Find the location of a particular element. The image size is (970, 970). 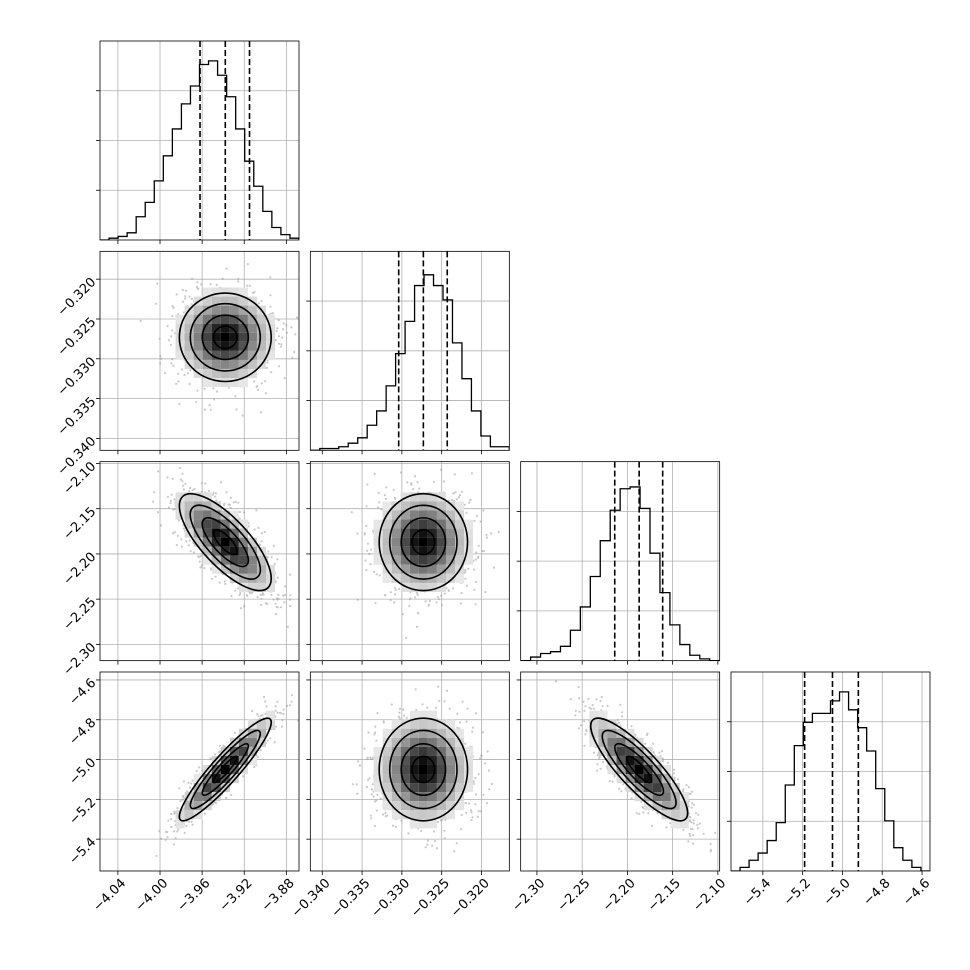

panel-content is located at coordinates (199, 771).